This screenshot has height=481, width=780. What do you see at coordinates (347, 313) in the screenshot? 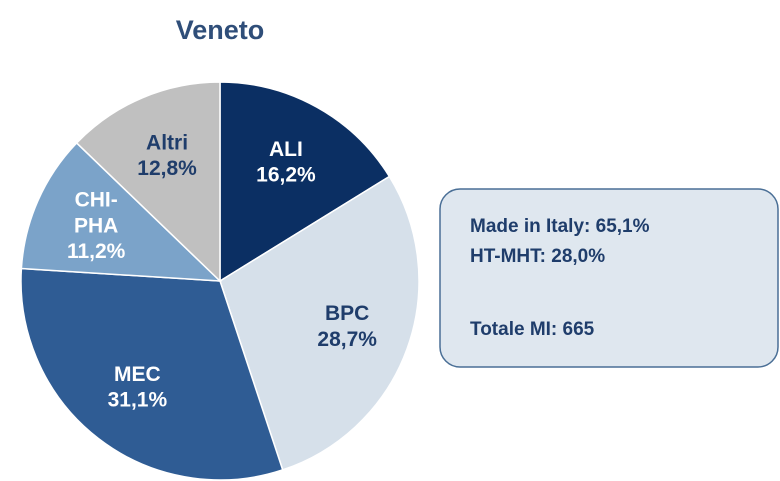
I see `slice-category-label: BPC` at bounding box center [347, 313].